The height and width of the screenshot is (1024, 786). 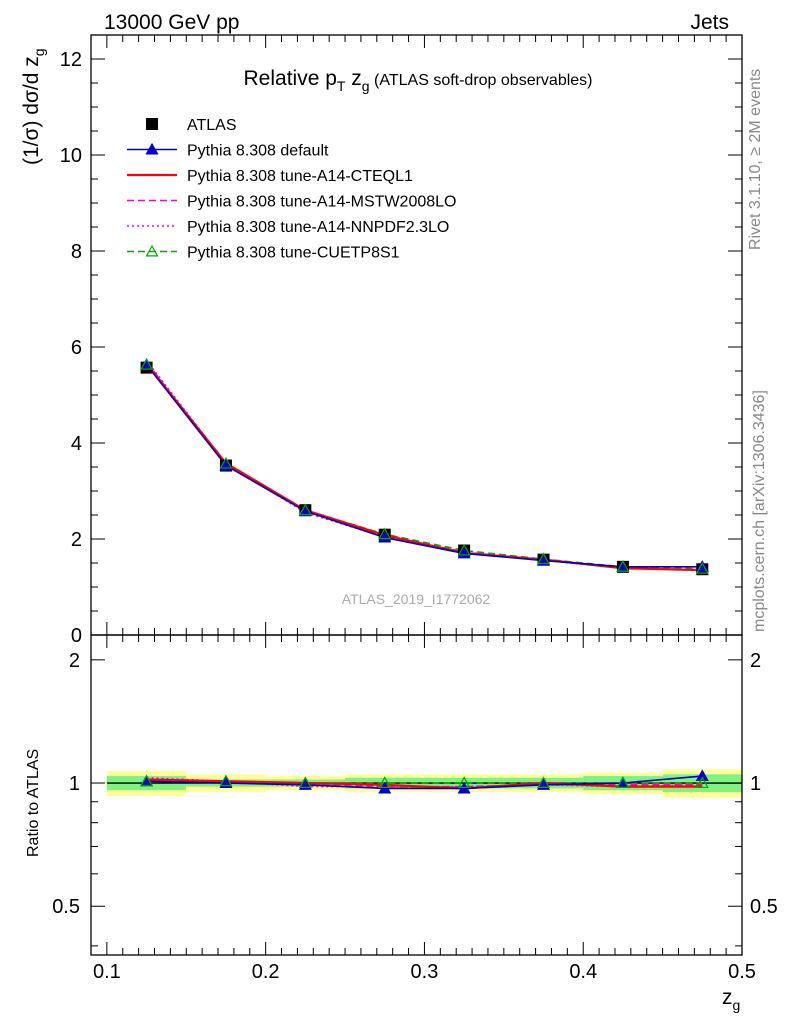 I want to click on title-sub-g: g, so click(x=366, y=86).